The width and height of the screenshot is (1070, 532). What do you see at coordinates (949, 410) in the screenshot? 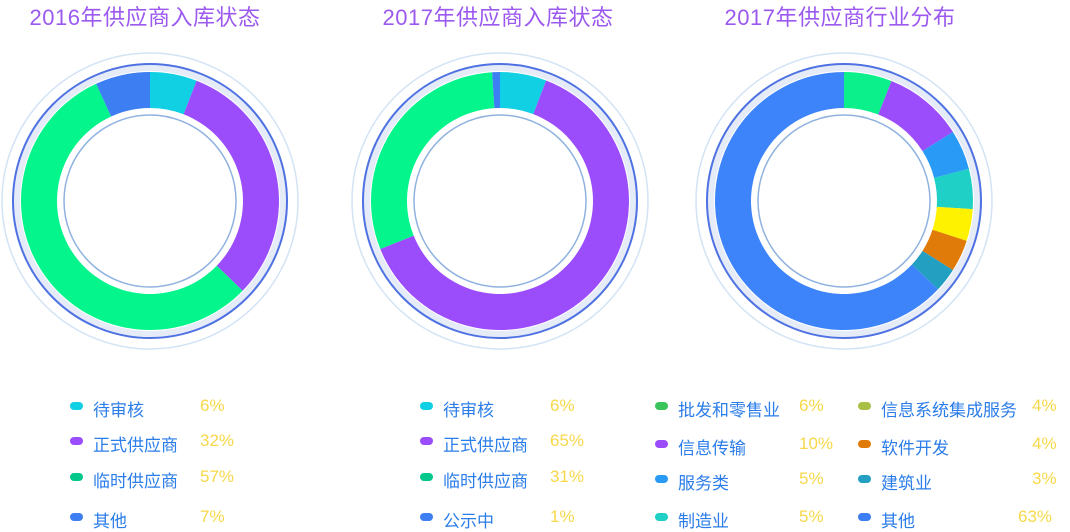
I see `legend-label: 信息系统集成服务` at bounding box center [949, 410].